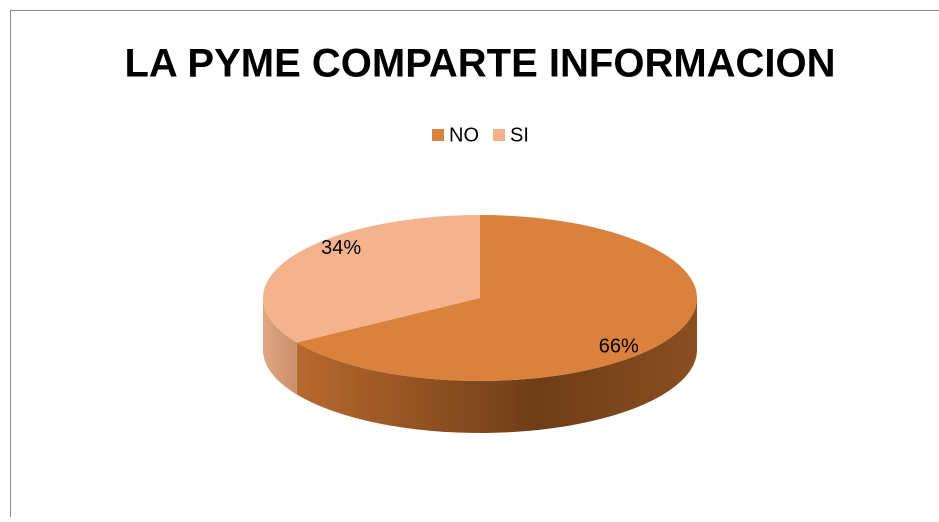  I want to click on legend-label: SI, so click(519, 135).